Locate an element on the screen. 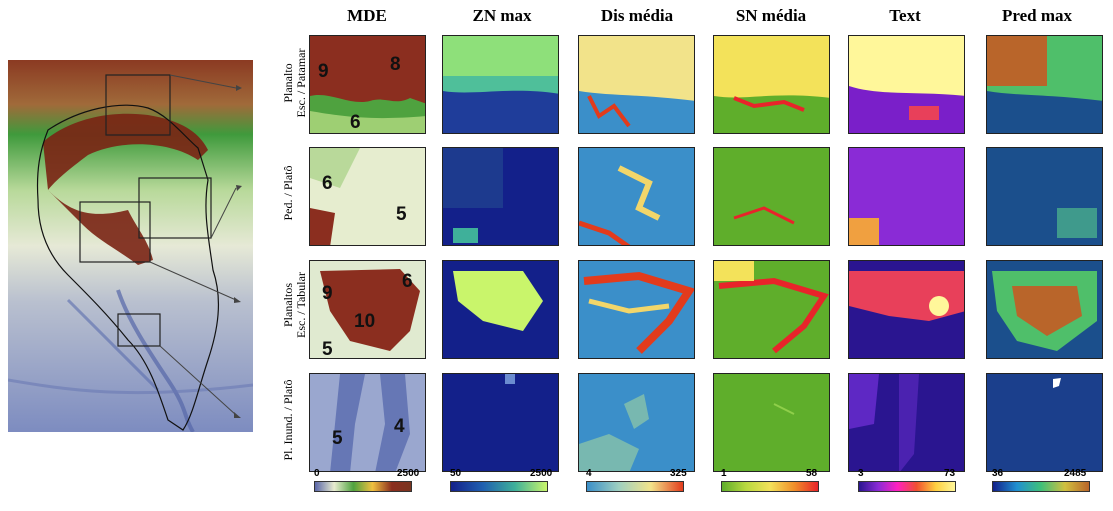  colorbar-sn-media-max: 58 is located at coordinates (812, 473).